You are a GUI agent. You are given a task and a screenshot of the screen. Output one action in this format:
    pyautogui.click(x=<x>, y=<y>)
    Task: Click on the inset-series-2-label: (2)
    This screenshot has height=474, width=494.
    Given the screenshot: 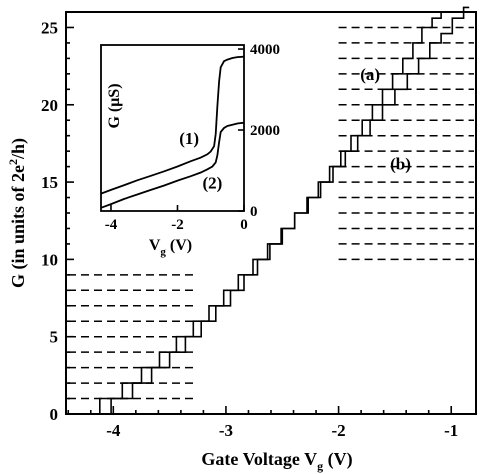 What is the action you would take?
    pyautogui.click(x=212, y=182)
    